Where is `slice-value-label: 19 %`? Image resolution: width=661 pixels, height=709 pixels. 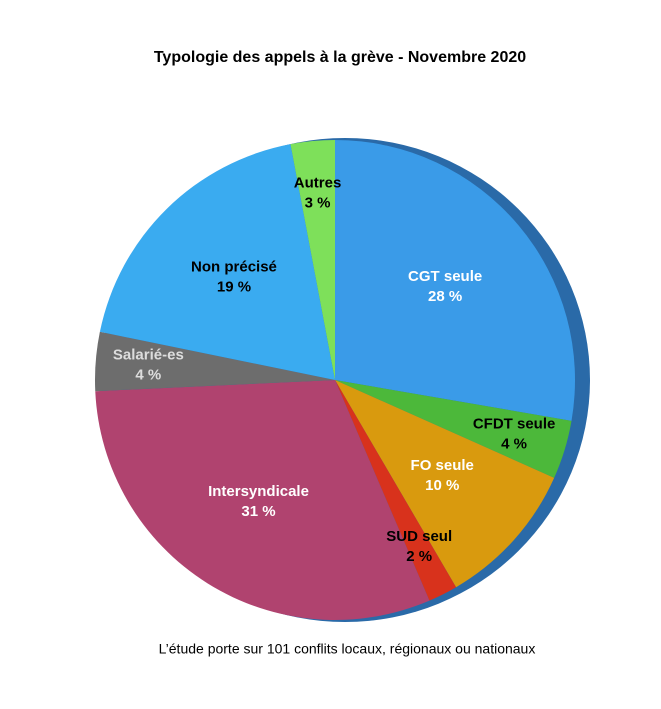
slice-value-label: 19 % is located at coordinates (234, 286).